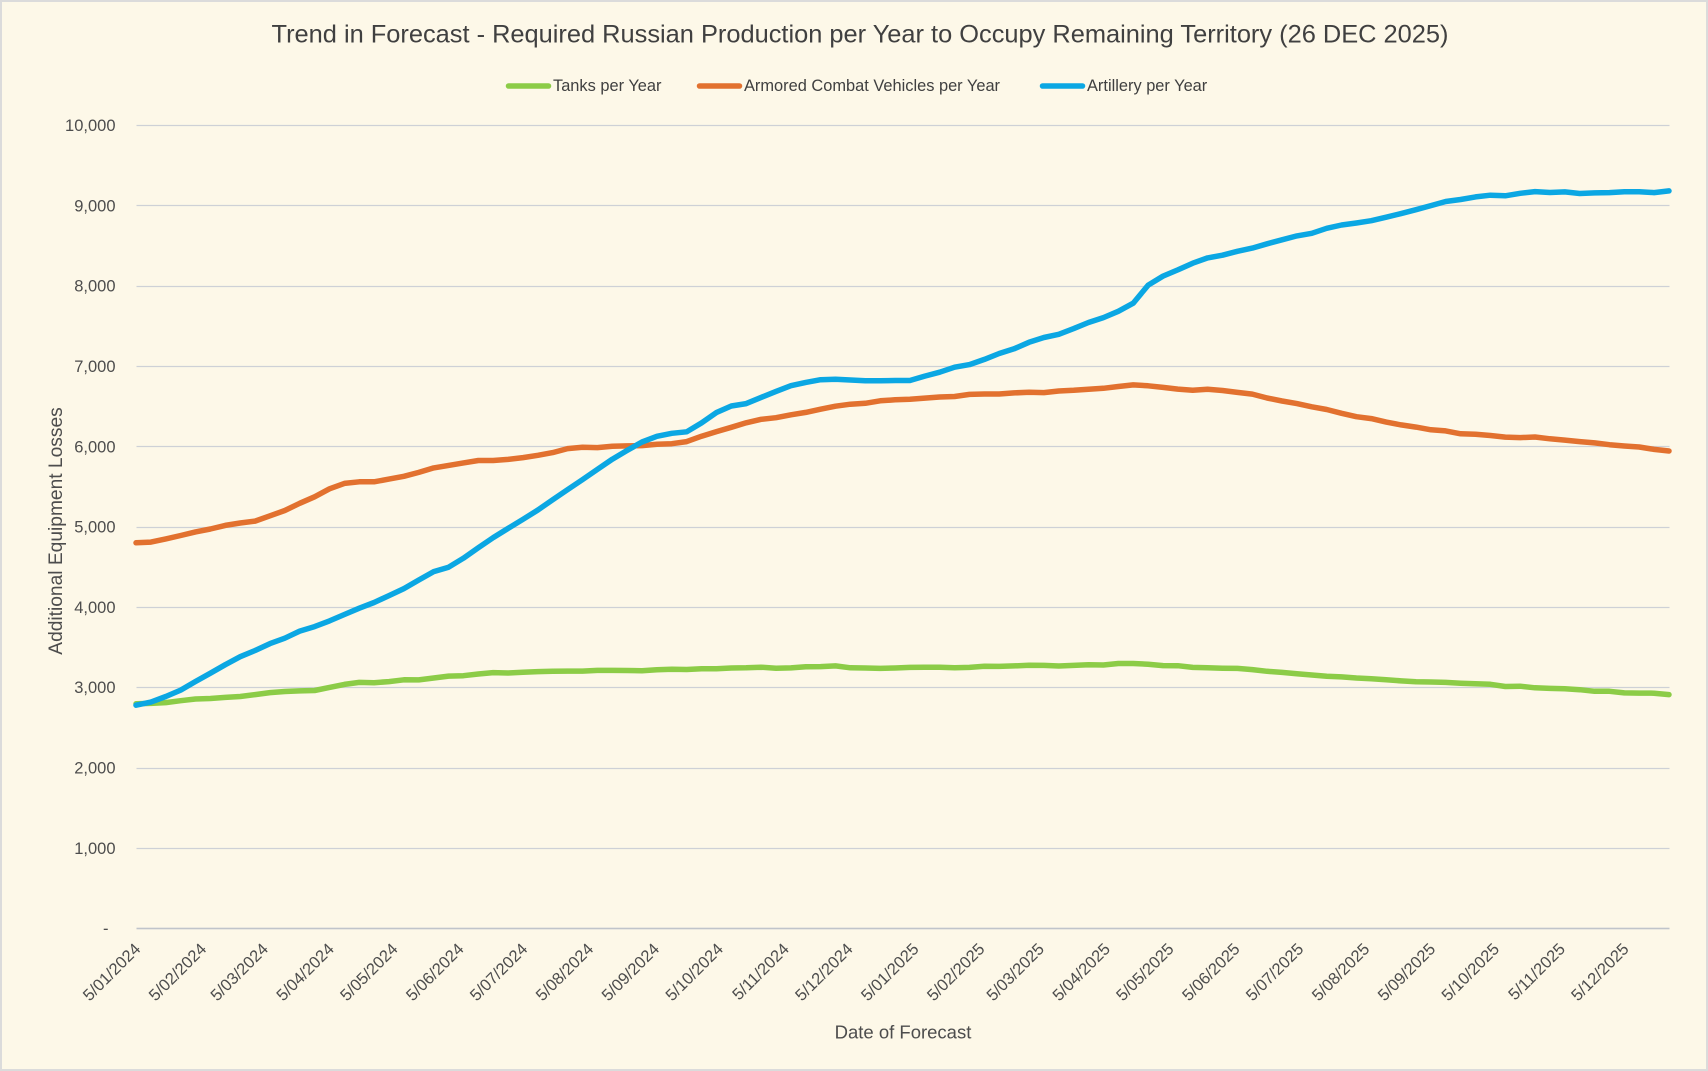 Image resolution: width=1708 pixels, height=1071 pixels. Describe the element at coordinates (94, 608) in the screenshot. I see `svg-text: 4,000` at that location.